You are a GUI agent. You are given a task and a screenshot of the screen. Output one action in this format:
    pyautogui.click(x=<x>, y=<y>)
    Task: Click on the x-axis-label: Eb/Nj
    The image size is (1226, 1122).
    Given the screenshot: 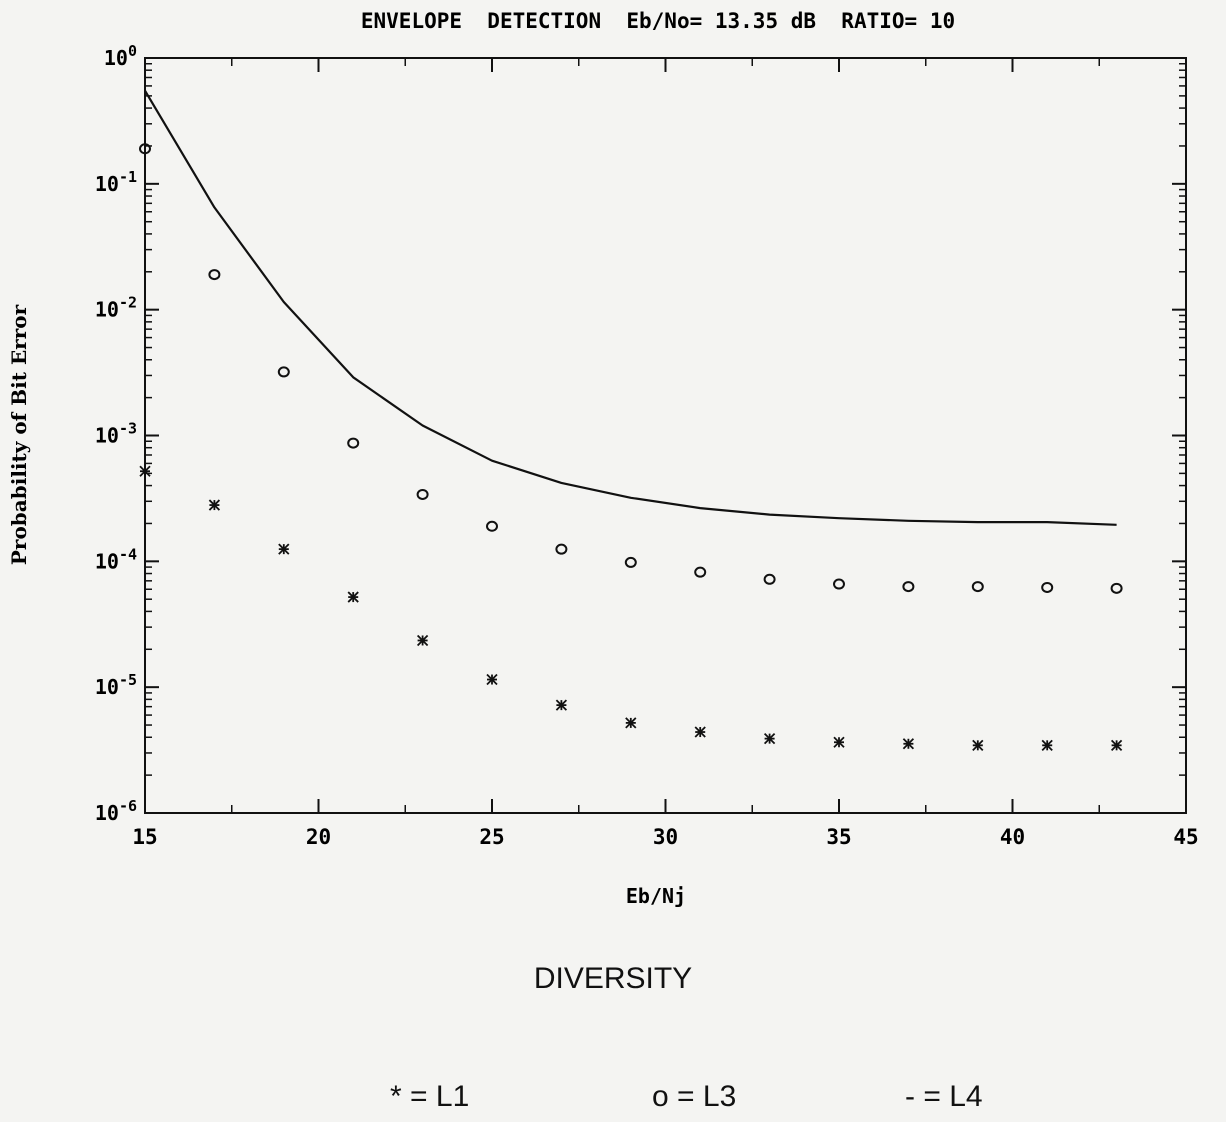 What is the action you would take?
    pyautogui.click(x=656, y=896)
    